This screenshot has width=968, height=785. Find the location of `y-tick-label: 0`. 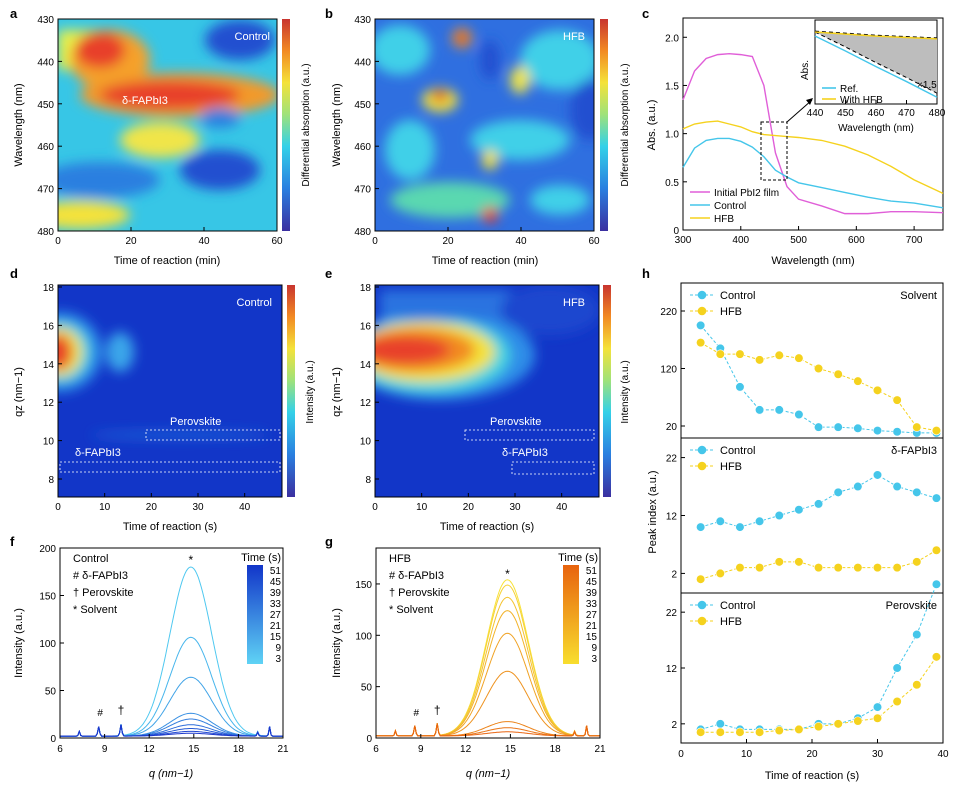

y-tick-label: 0 is located at coordinates (369, 739).